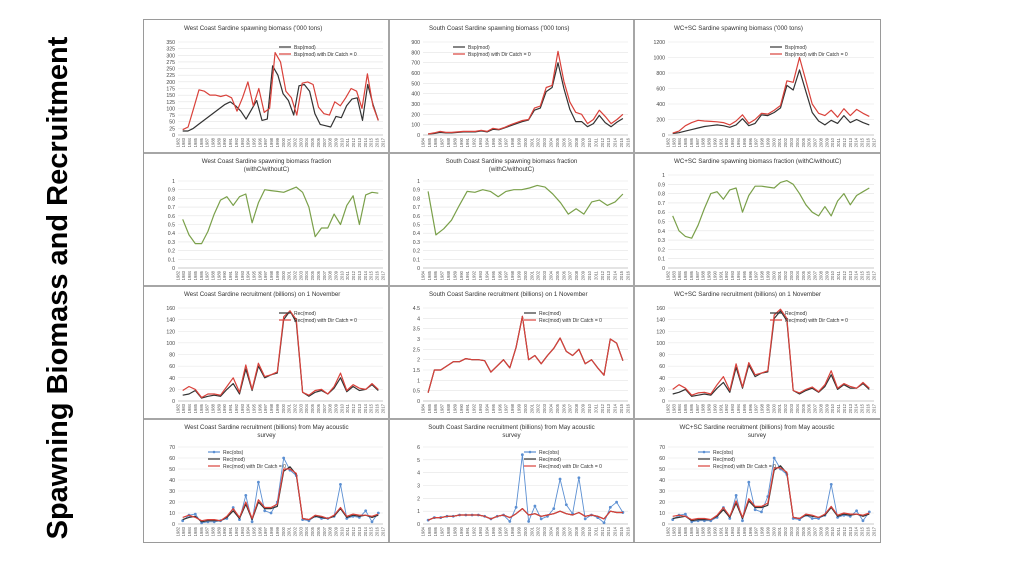 The height and width of the screenshot is (576, 1024). Describe the element at coordinates (189, 275) in the screenshot. I see `x-tick-label: 1984` at that location.